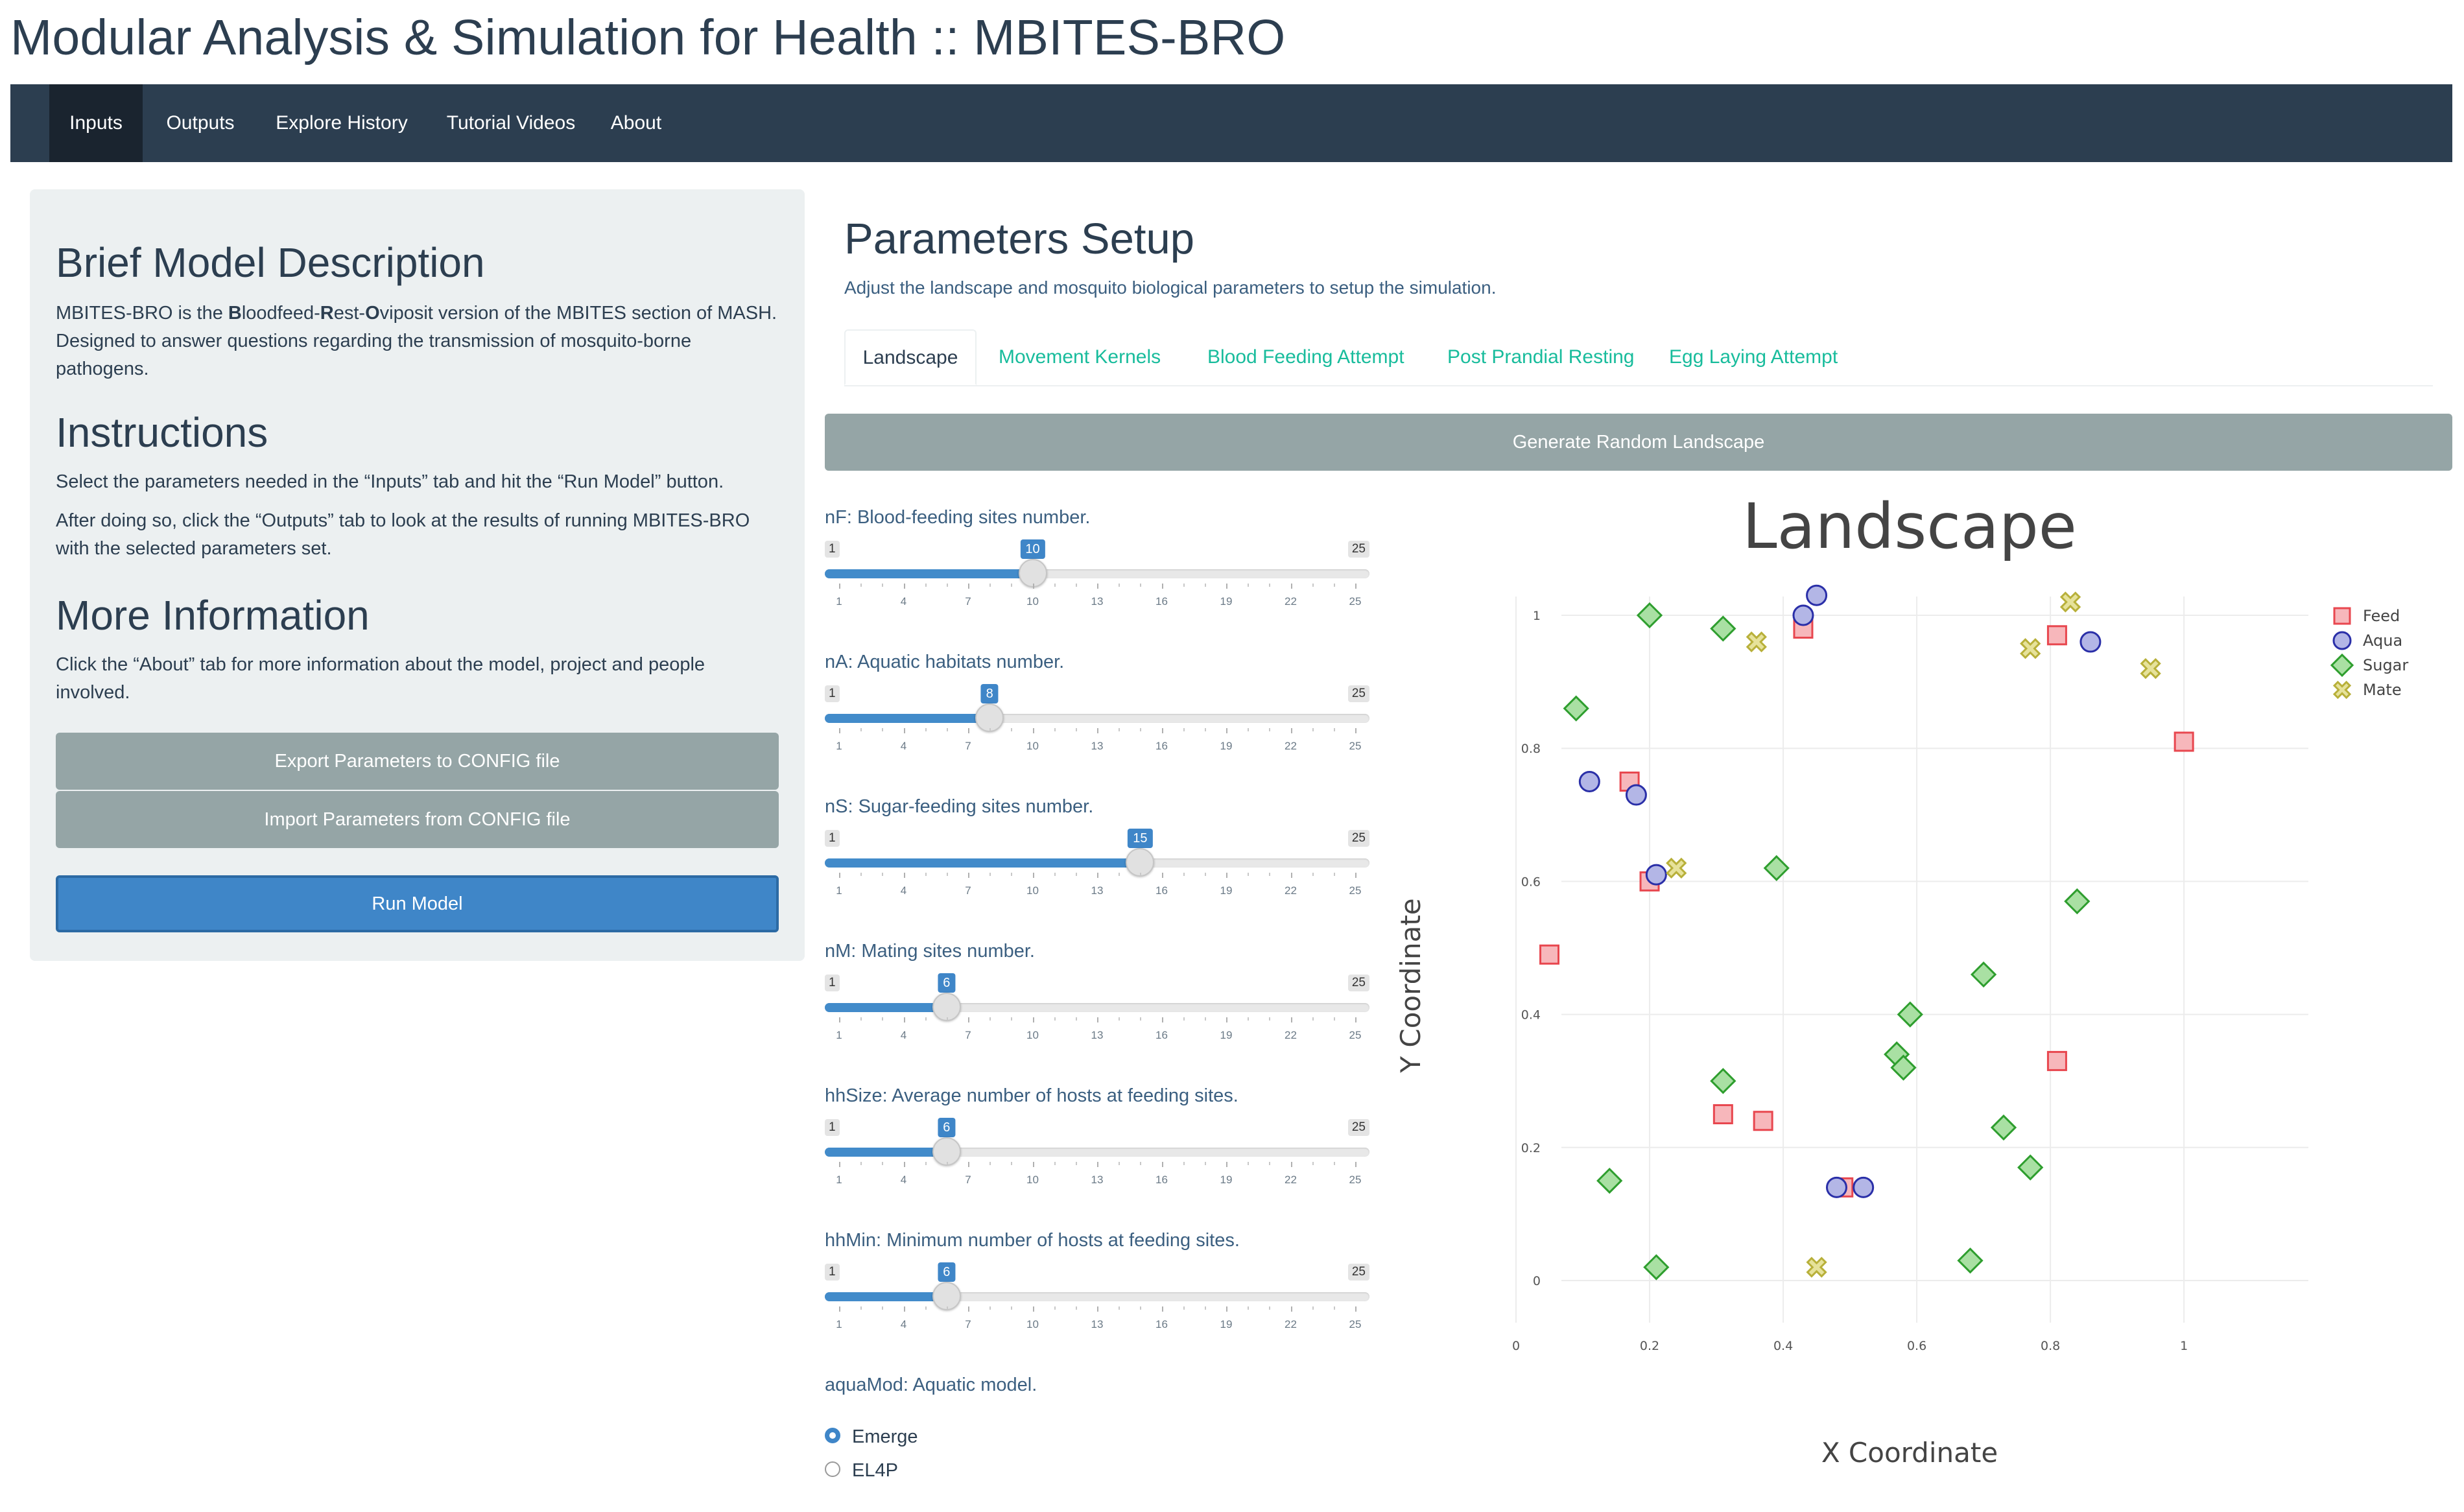 This screenshot has height=1512, width=2464. Describe the element at coordinates (417, 819) in the screenshot. I see `import-config-button: Import Parameters from CONFIG file` at that location.